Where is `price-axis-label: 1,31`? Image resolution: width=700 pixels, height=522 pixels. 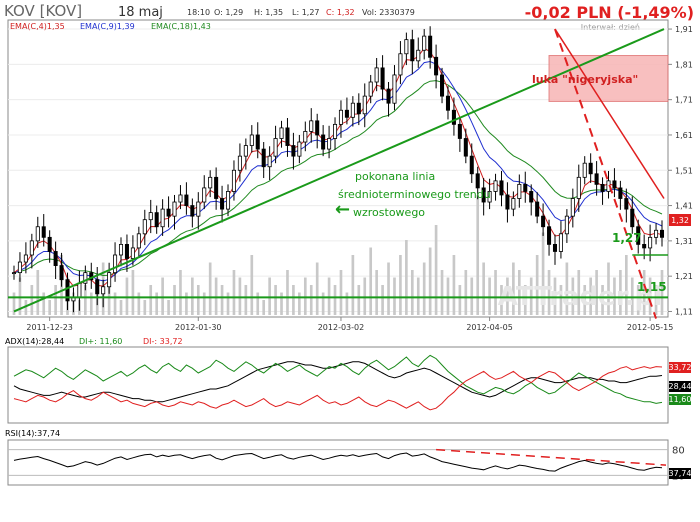 price-axis-label: 1,31 is located at coordinates (684, 241).